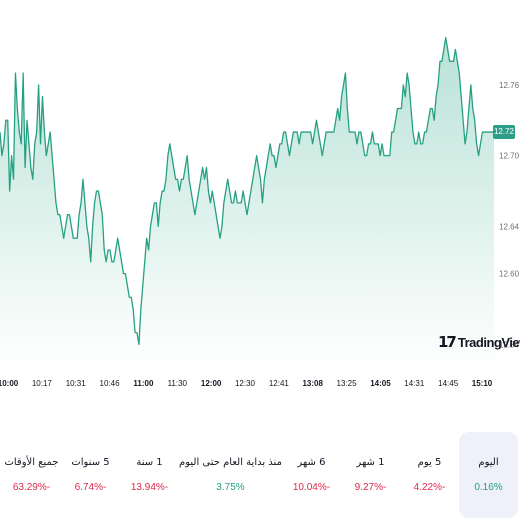  Describe the element at coordinates (42, 383) in the screenshot. I see `x-axis-tick-label: 10:17` at that location.